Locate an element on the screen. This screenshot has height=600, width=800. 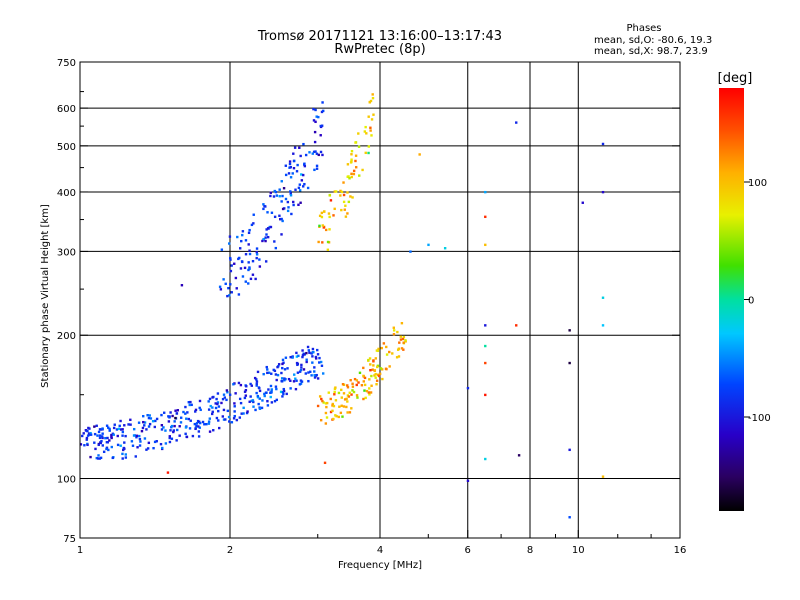
chart-title: Tromsø 20171121 13:16:00–13:17:43 is located at coordinates (379, 36).